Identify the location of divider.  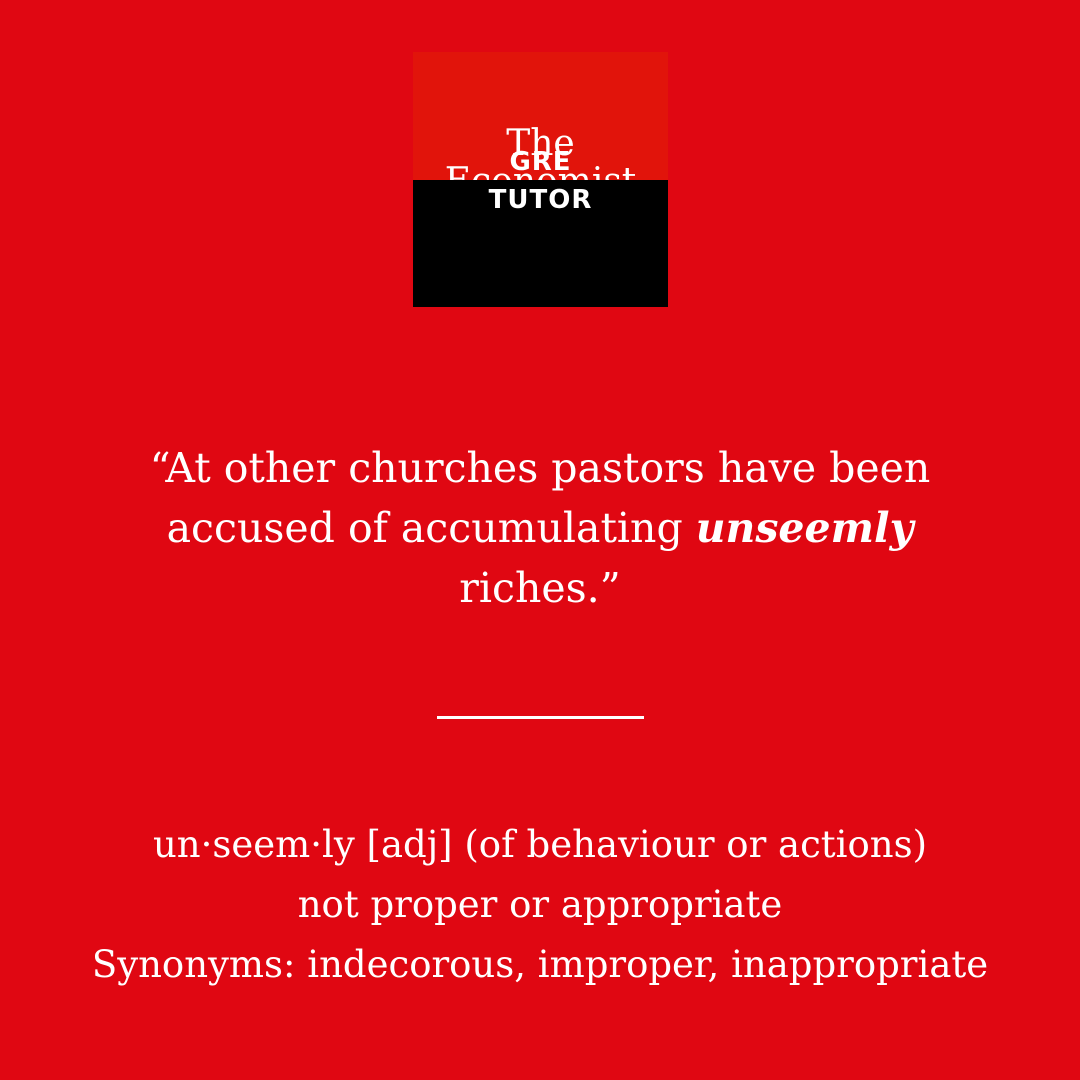
(540, 717).